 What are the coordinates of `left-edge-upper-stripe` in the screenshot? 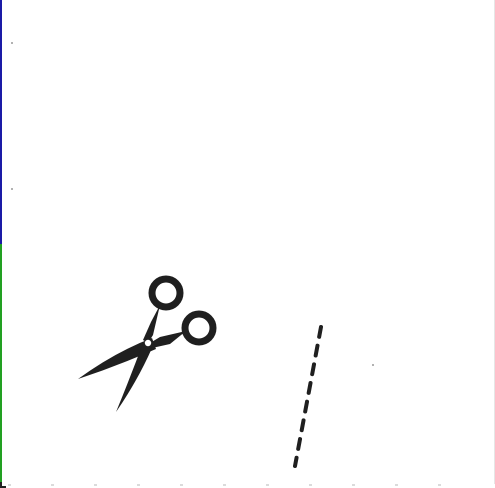 It's located at (1, 122).